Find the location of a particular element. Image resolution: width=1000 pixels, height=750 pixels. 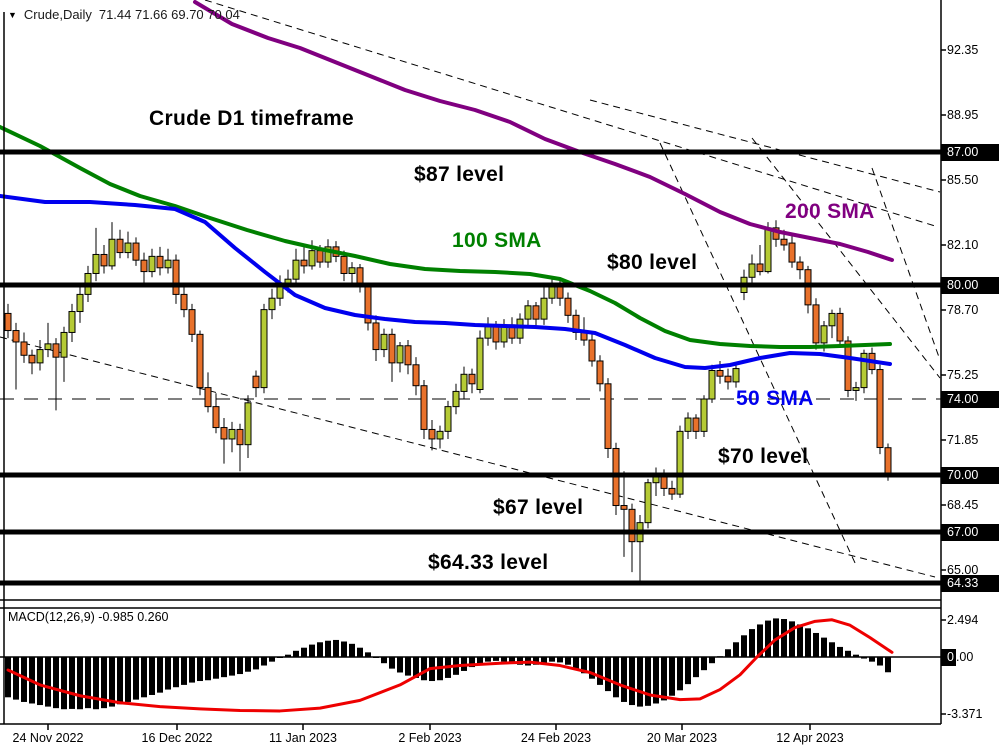

annotation-100-sma: 100 SMA is located at coordinates (497, 240).